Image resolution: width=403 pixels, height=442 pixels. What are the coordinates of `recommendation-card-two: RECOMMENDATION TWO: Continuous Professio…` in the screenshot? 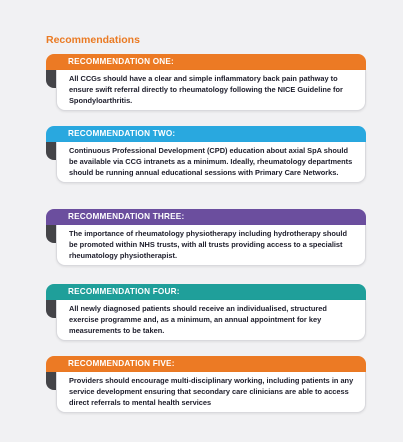 It's located at (206, 155).